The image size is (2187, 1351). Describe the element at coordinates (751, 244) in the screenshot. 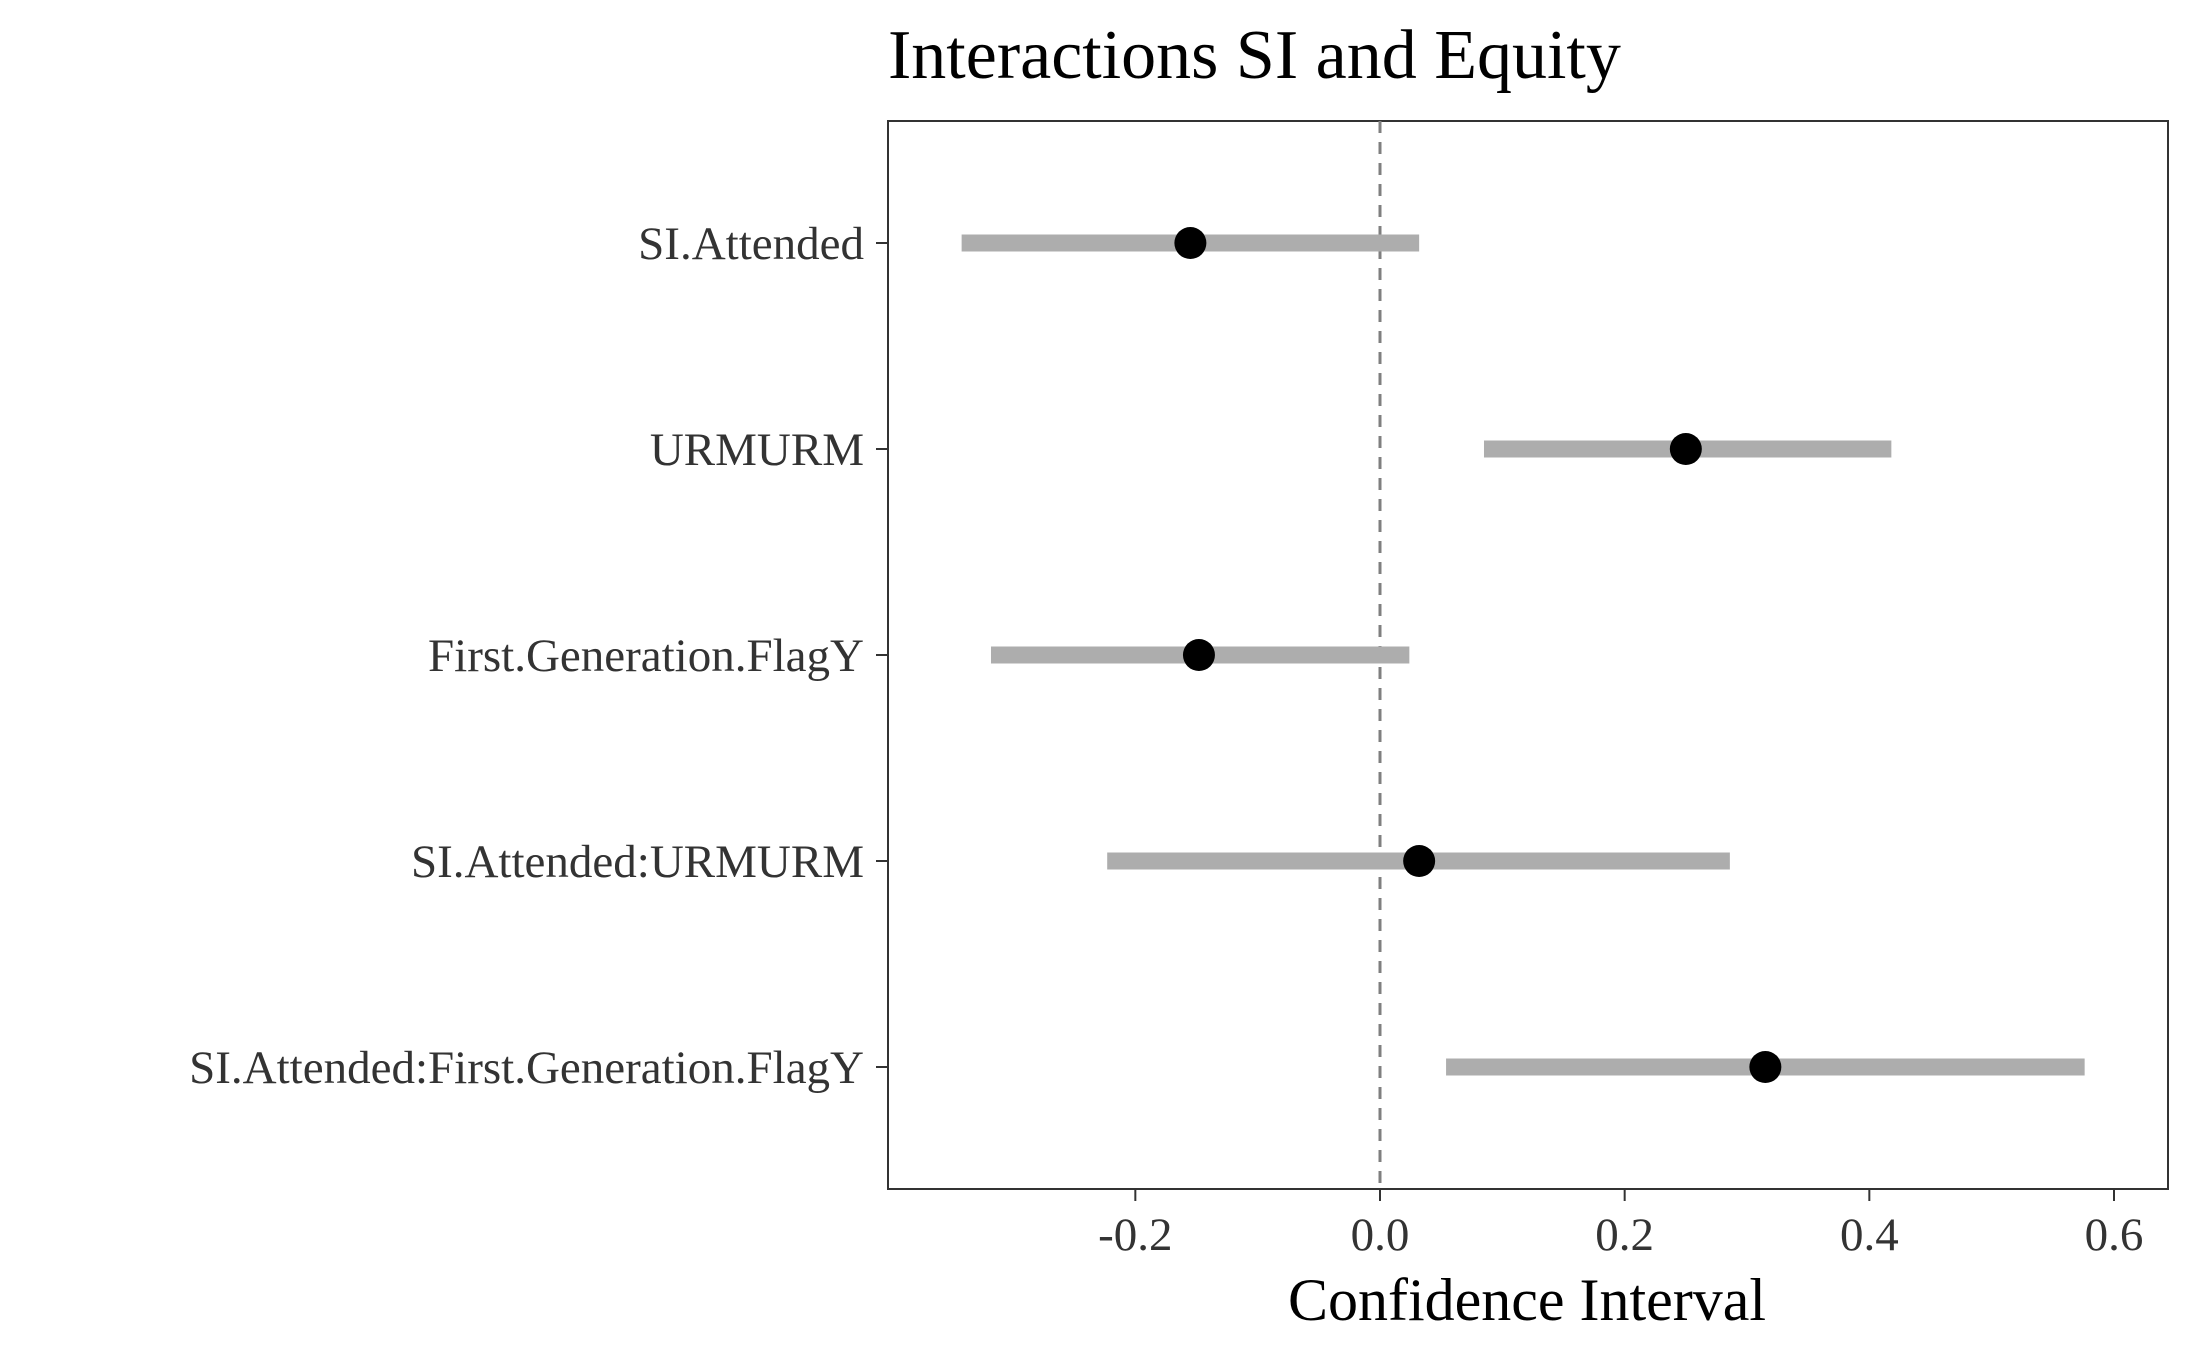

I see `y-tick-label: SI.Attended` at that location.